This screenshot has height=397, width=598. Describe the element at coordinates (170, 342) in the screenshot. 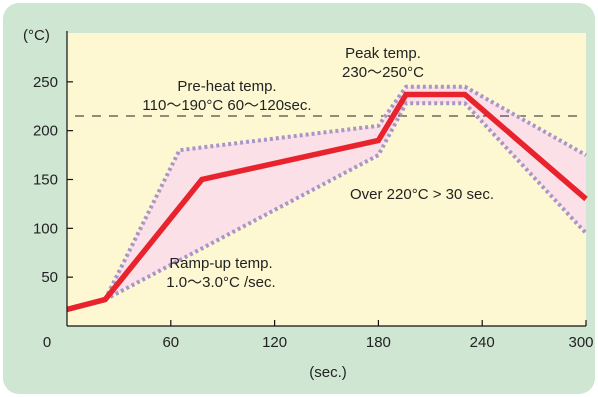

I see `x-tick-label-60: 60` at that location.